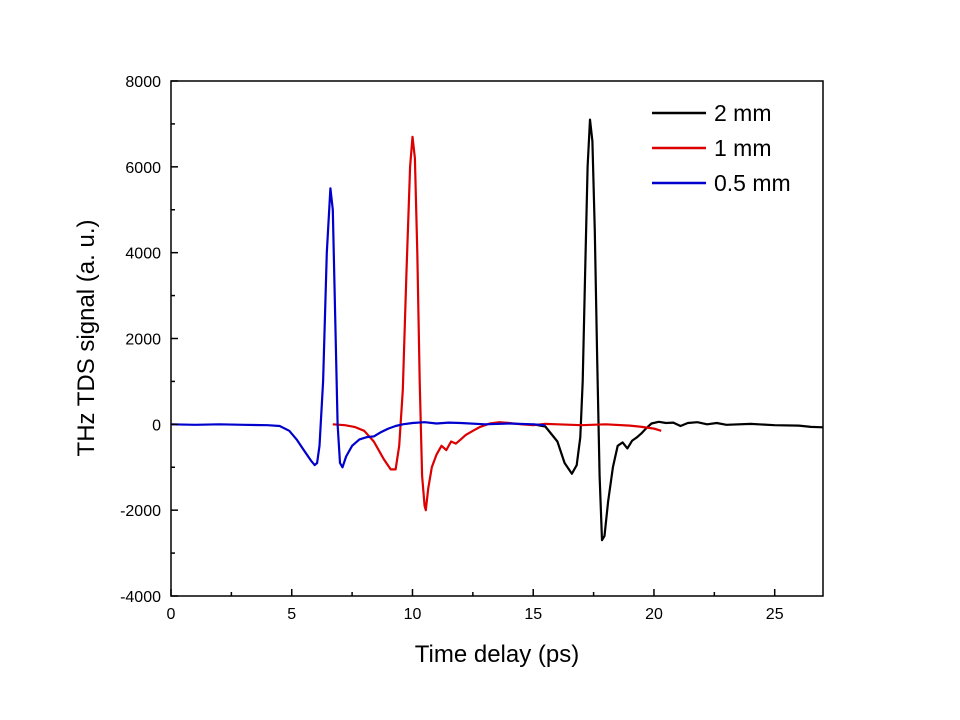 The image size is (960, 720). What do you see at coordinates (86, 338) in the screenshot?
I see `y-axis-label: THz TDS signal (a. u.)` at bounding box center [86, 338].